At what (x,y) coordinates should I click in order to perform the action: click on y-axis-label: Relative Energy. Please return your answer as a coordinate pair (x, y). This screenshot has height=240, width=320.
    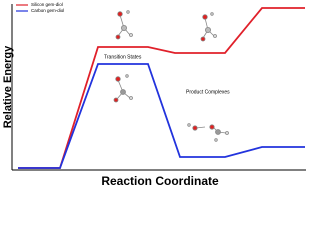
    Looking at the image, I should click on (8, 86).